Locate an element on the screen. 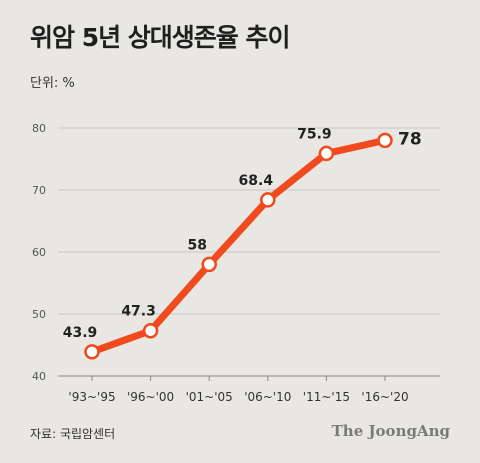 The image size is (480, 463). source-note: 자료: 국립암센터 is located at coordinates (73, 434).